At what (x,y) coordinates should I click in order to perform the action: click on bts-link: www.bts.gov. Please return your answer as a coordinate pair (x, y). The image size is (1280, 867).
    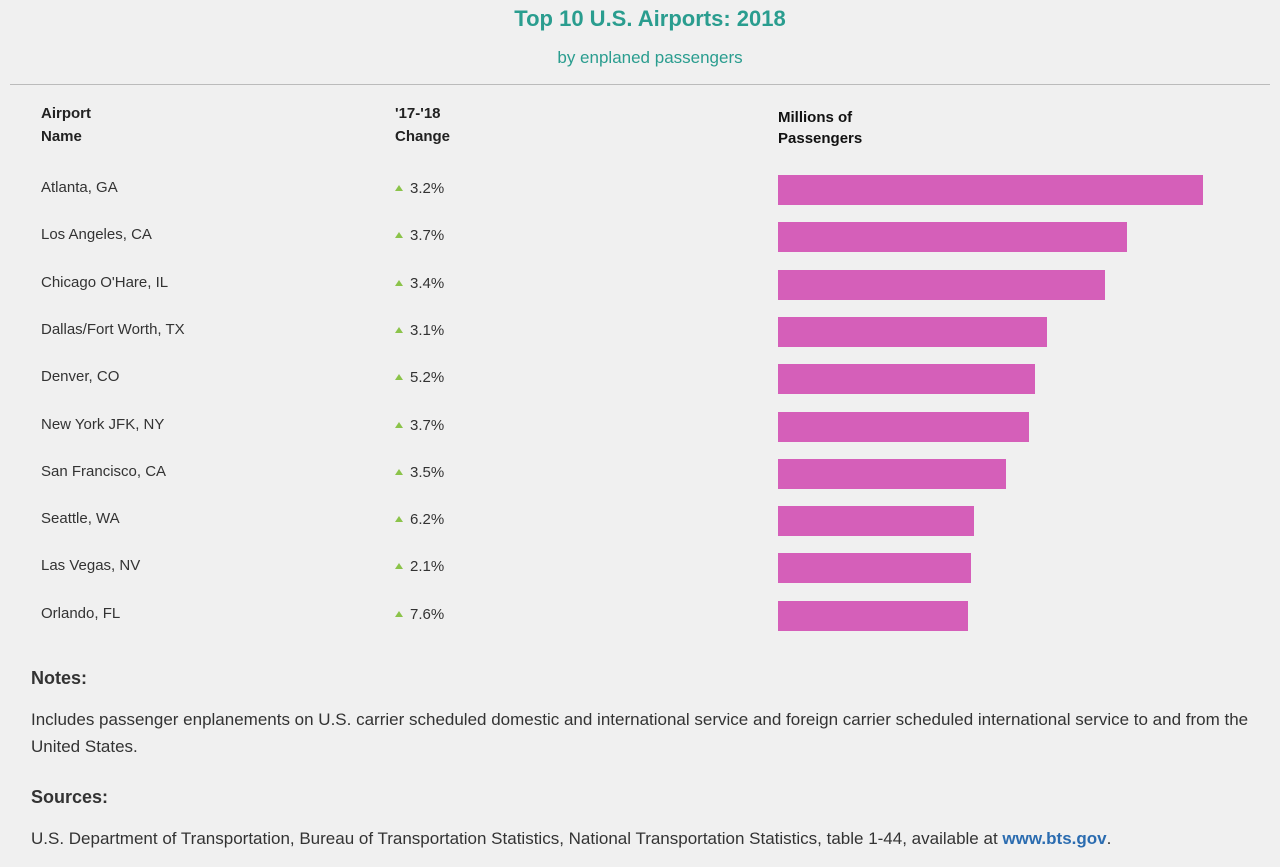
    Looking at the image, I should click on (1054, 838).